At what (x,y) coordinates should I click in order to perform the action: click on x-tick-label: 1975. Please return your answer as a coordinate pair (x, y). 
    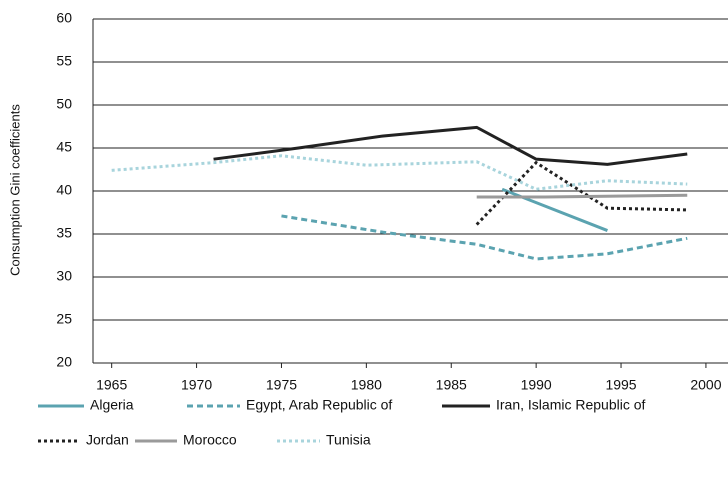
    Looking at the image, I should click on (281, 385).